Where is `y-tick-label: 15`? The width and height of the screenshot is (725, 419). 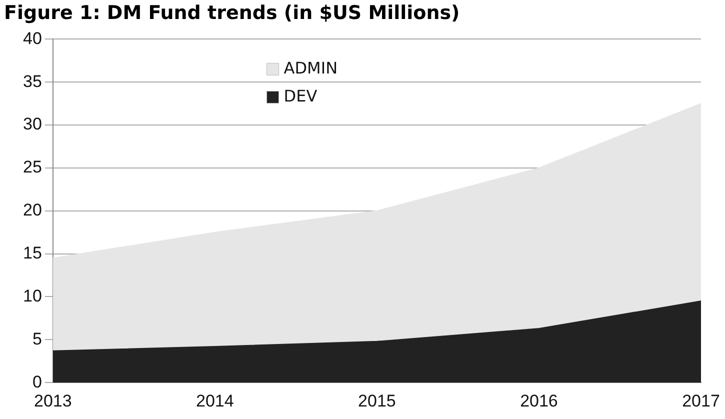
y-tick-label: 15 is located at coordinates (32, 253).